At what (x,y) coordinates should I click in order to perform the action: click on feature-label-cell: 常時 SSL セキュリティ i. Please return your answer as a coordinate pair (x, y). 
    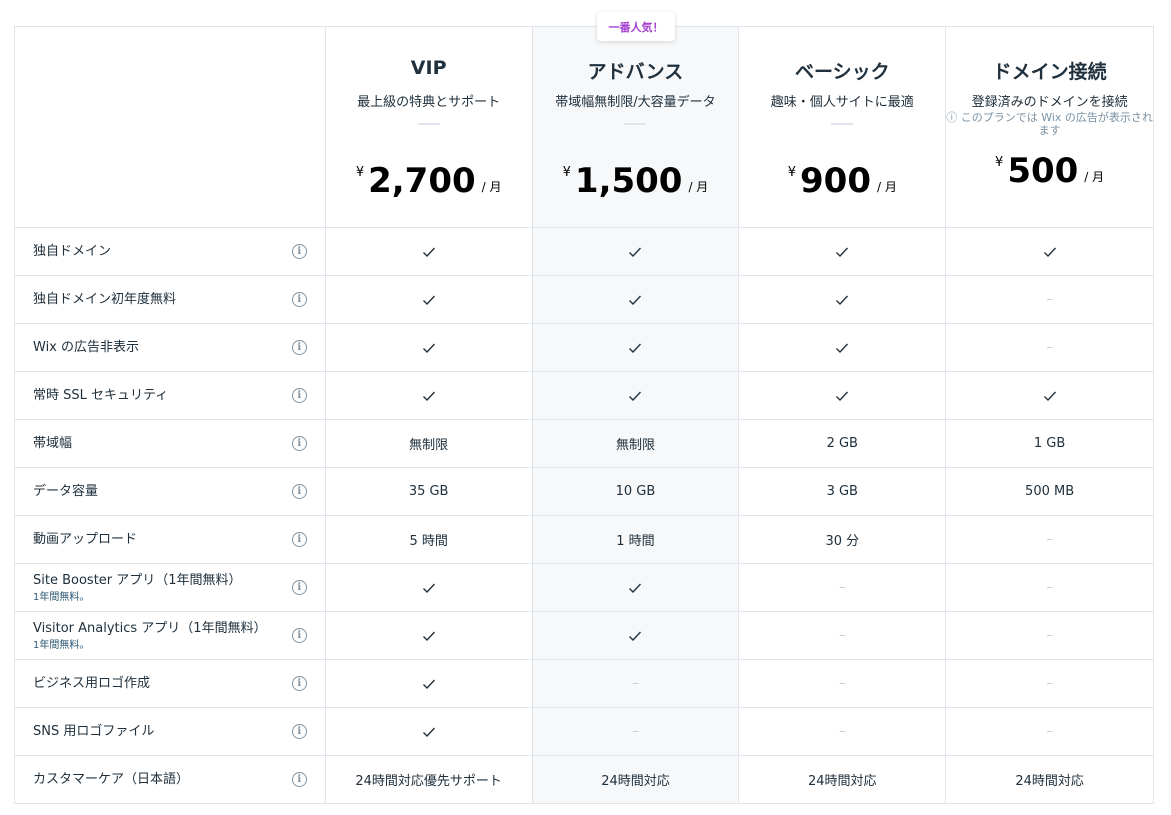
    Looking at the image, I should click on (170, 395).